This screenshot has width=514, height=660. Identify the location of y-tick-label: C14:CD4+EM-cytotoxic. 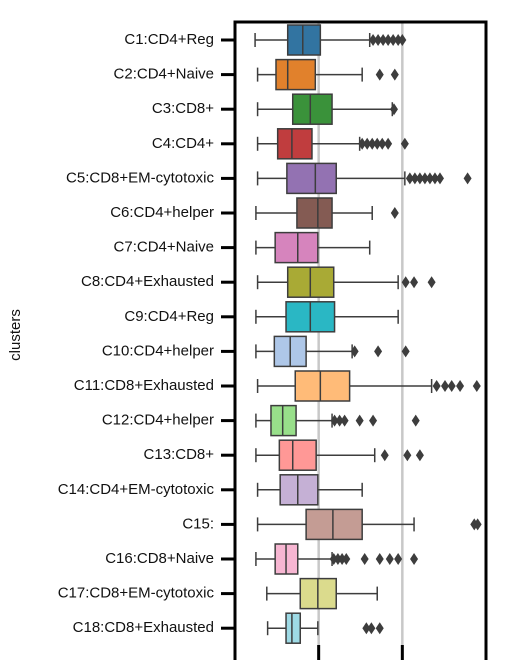
(136, 489).